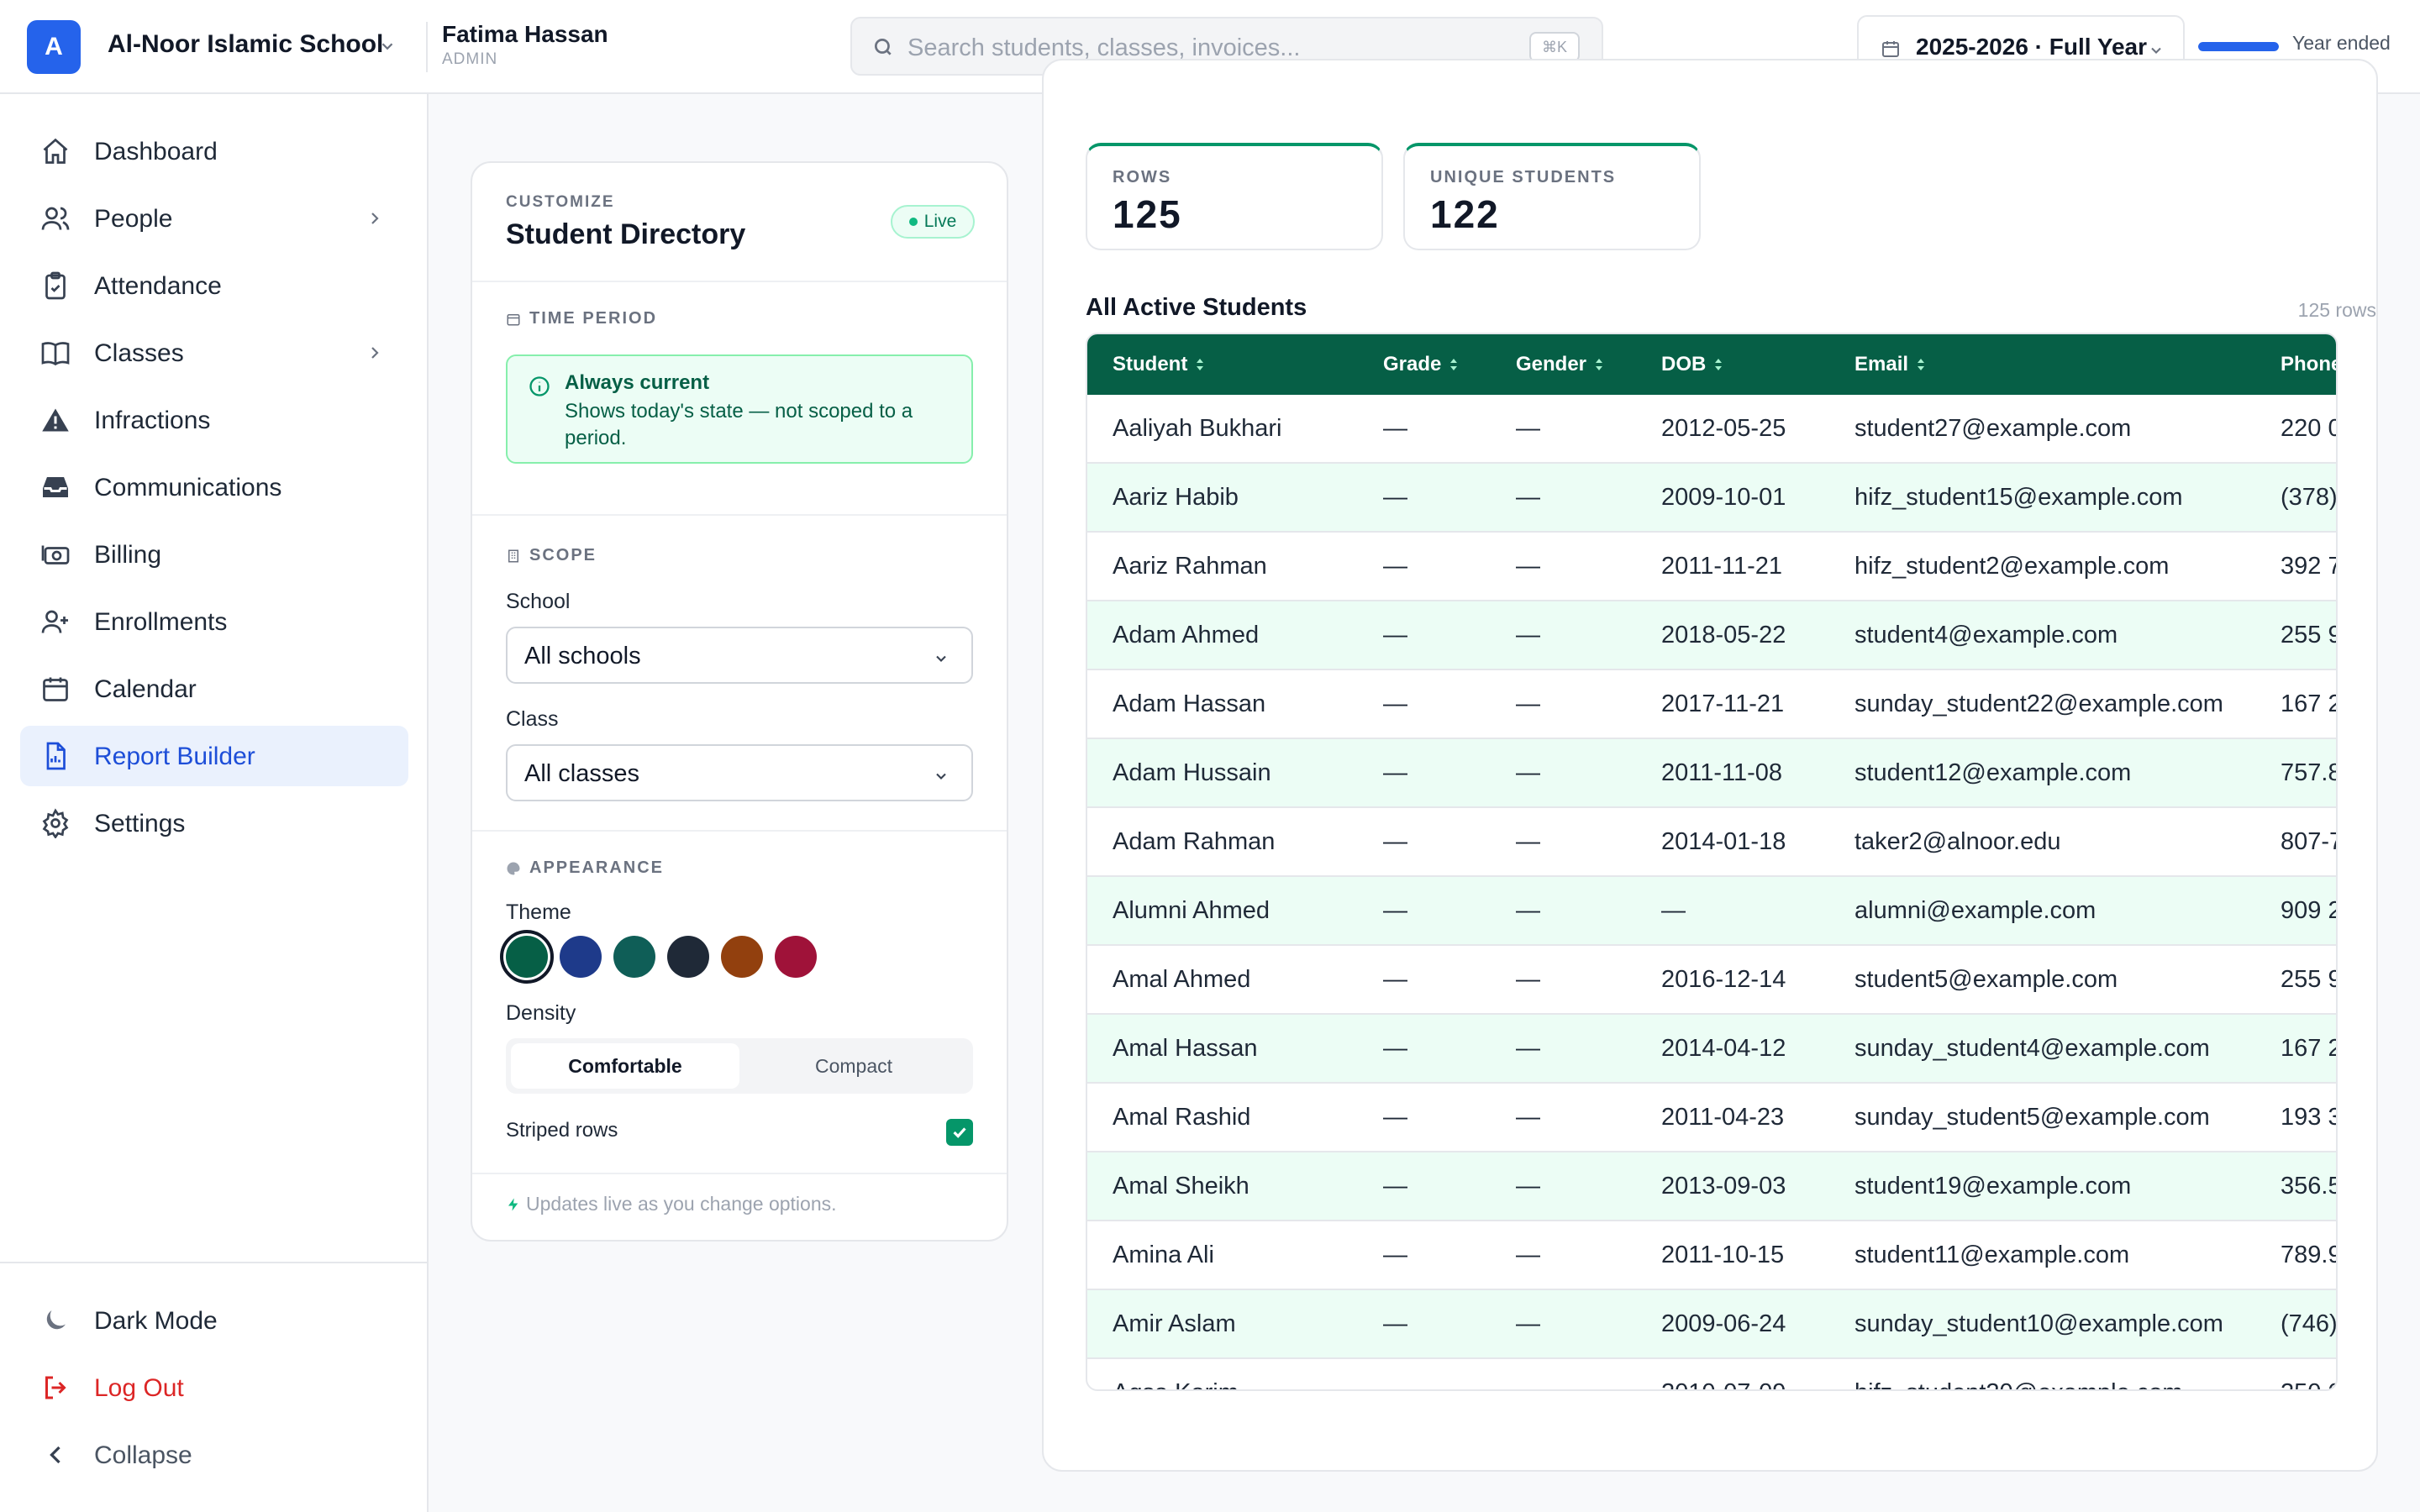 The width and height of the screenshot is (2420, 1512). Describe the element at coordinates (55, 689) in the screenshot. I see `calendar-icon` at that location.